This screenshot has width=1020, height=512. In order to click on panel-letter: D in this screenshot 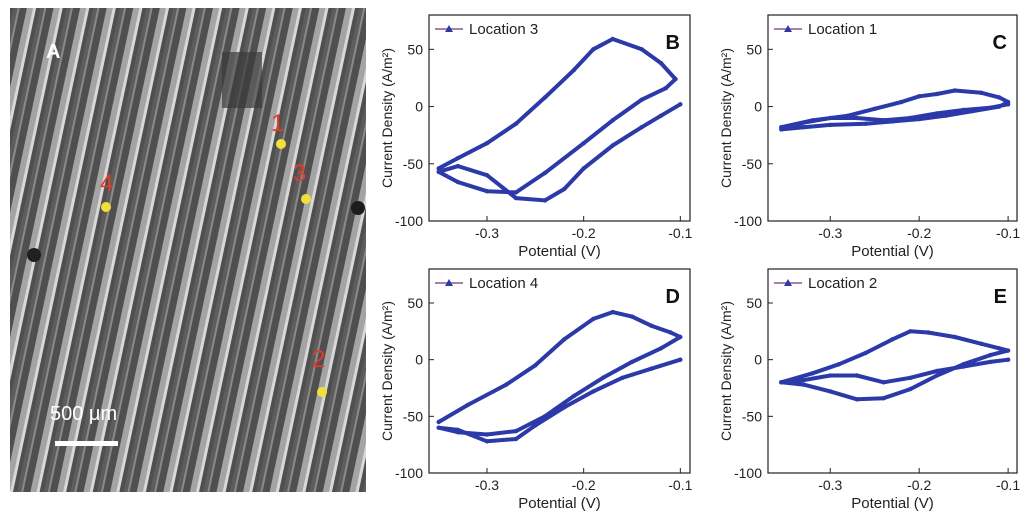, I will do `click(673, 297)`.